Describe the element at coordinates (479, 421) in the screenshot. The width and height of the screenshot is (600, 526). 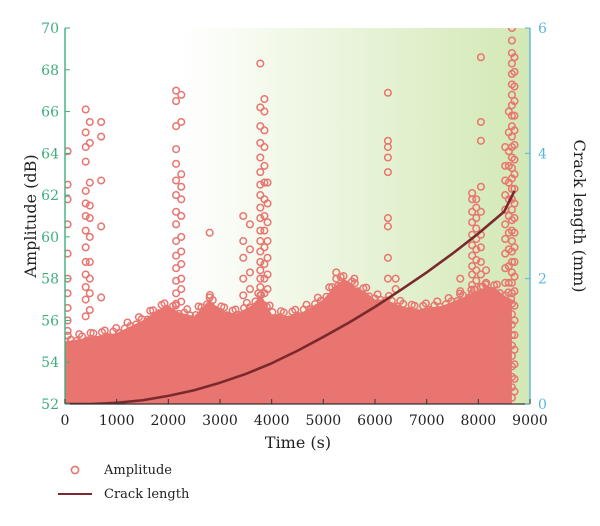
I see `x-tick-label: 8000` at that location.